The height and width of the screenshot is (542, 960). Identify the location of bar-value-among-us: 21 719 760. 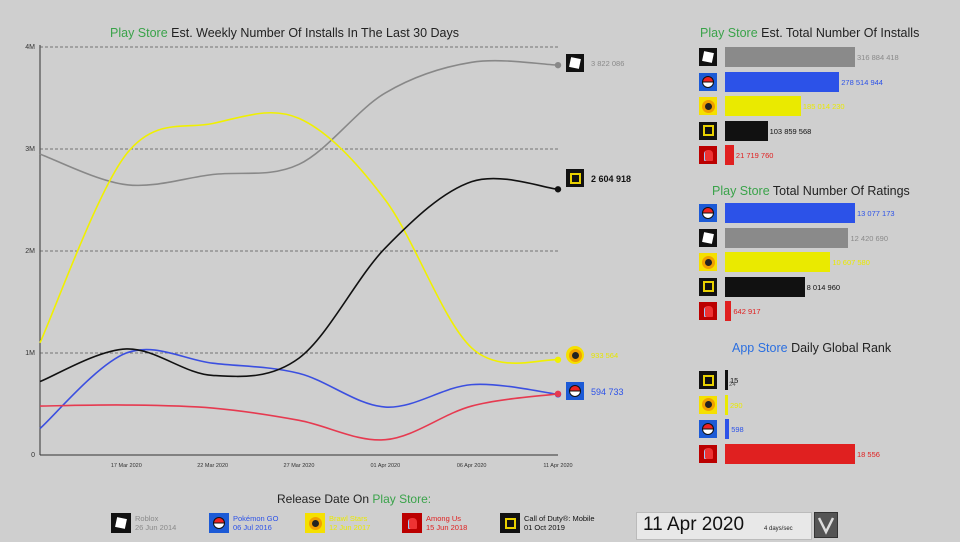
(754, 155).